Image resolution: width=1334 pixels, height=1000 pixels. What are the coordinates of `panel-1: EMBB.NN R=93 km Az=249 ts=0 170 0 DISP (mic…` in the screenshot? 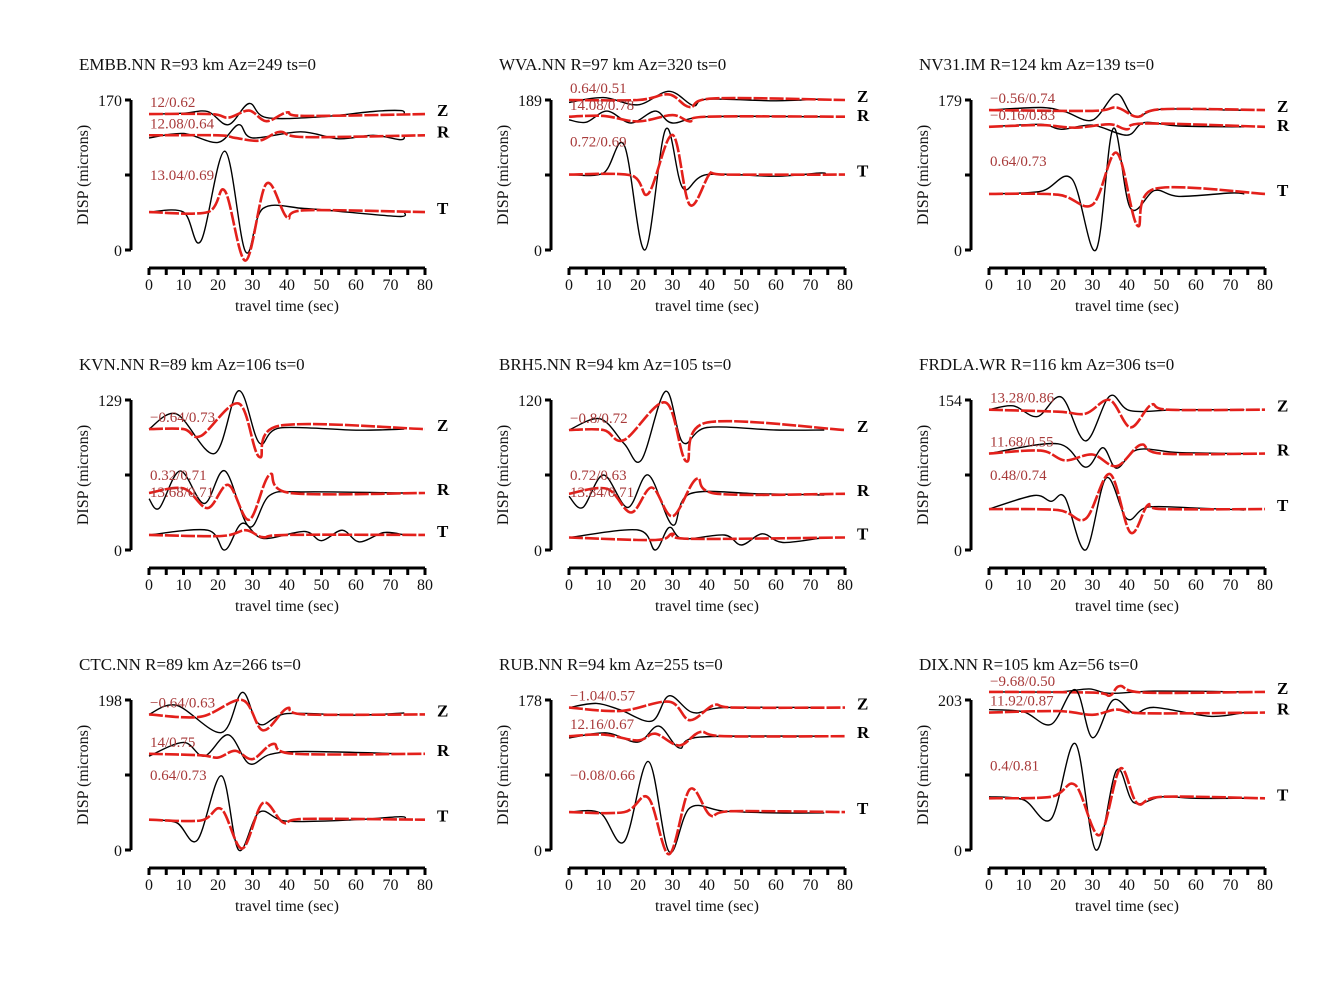 It's located at (262, 185).